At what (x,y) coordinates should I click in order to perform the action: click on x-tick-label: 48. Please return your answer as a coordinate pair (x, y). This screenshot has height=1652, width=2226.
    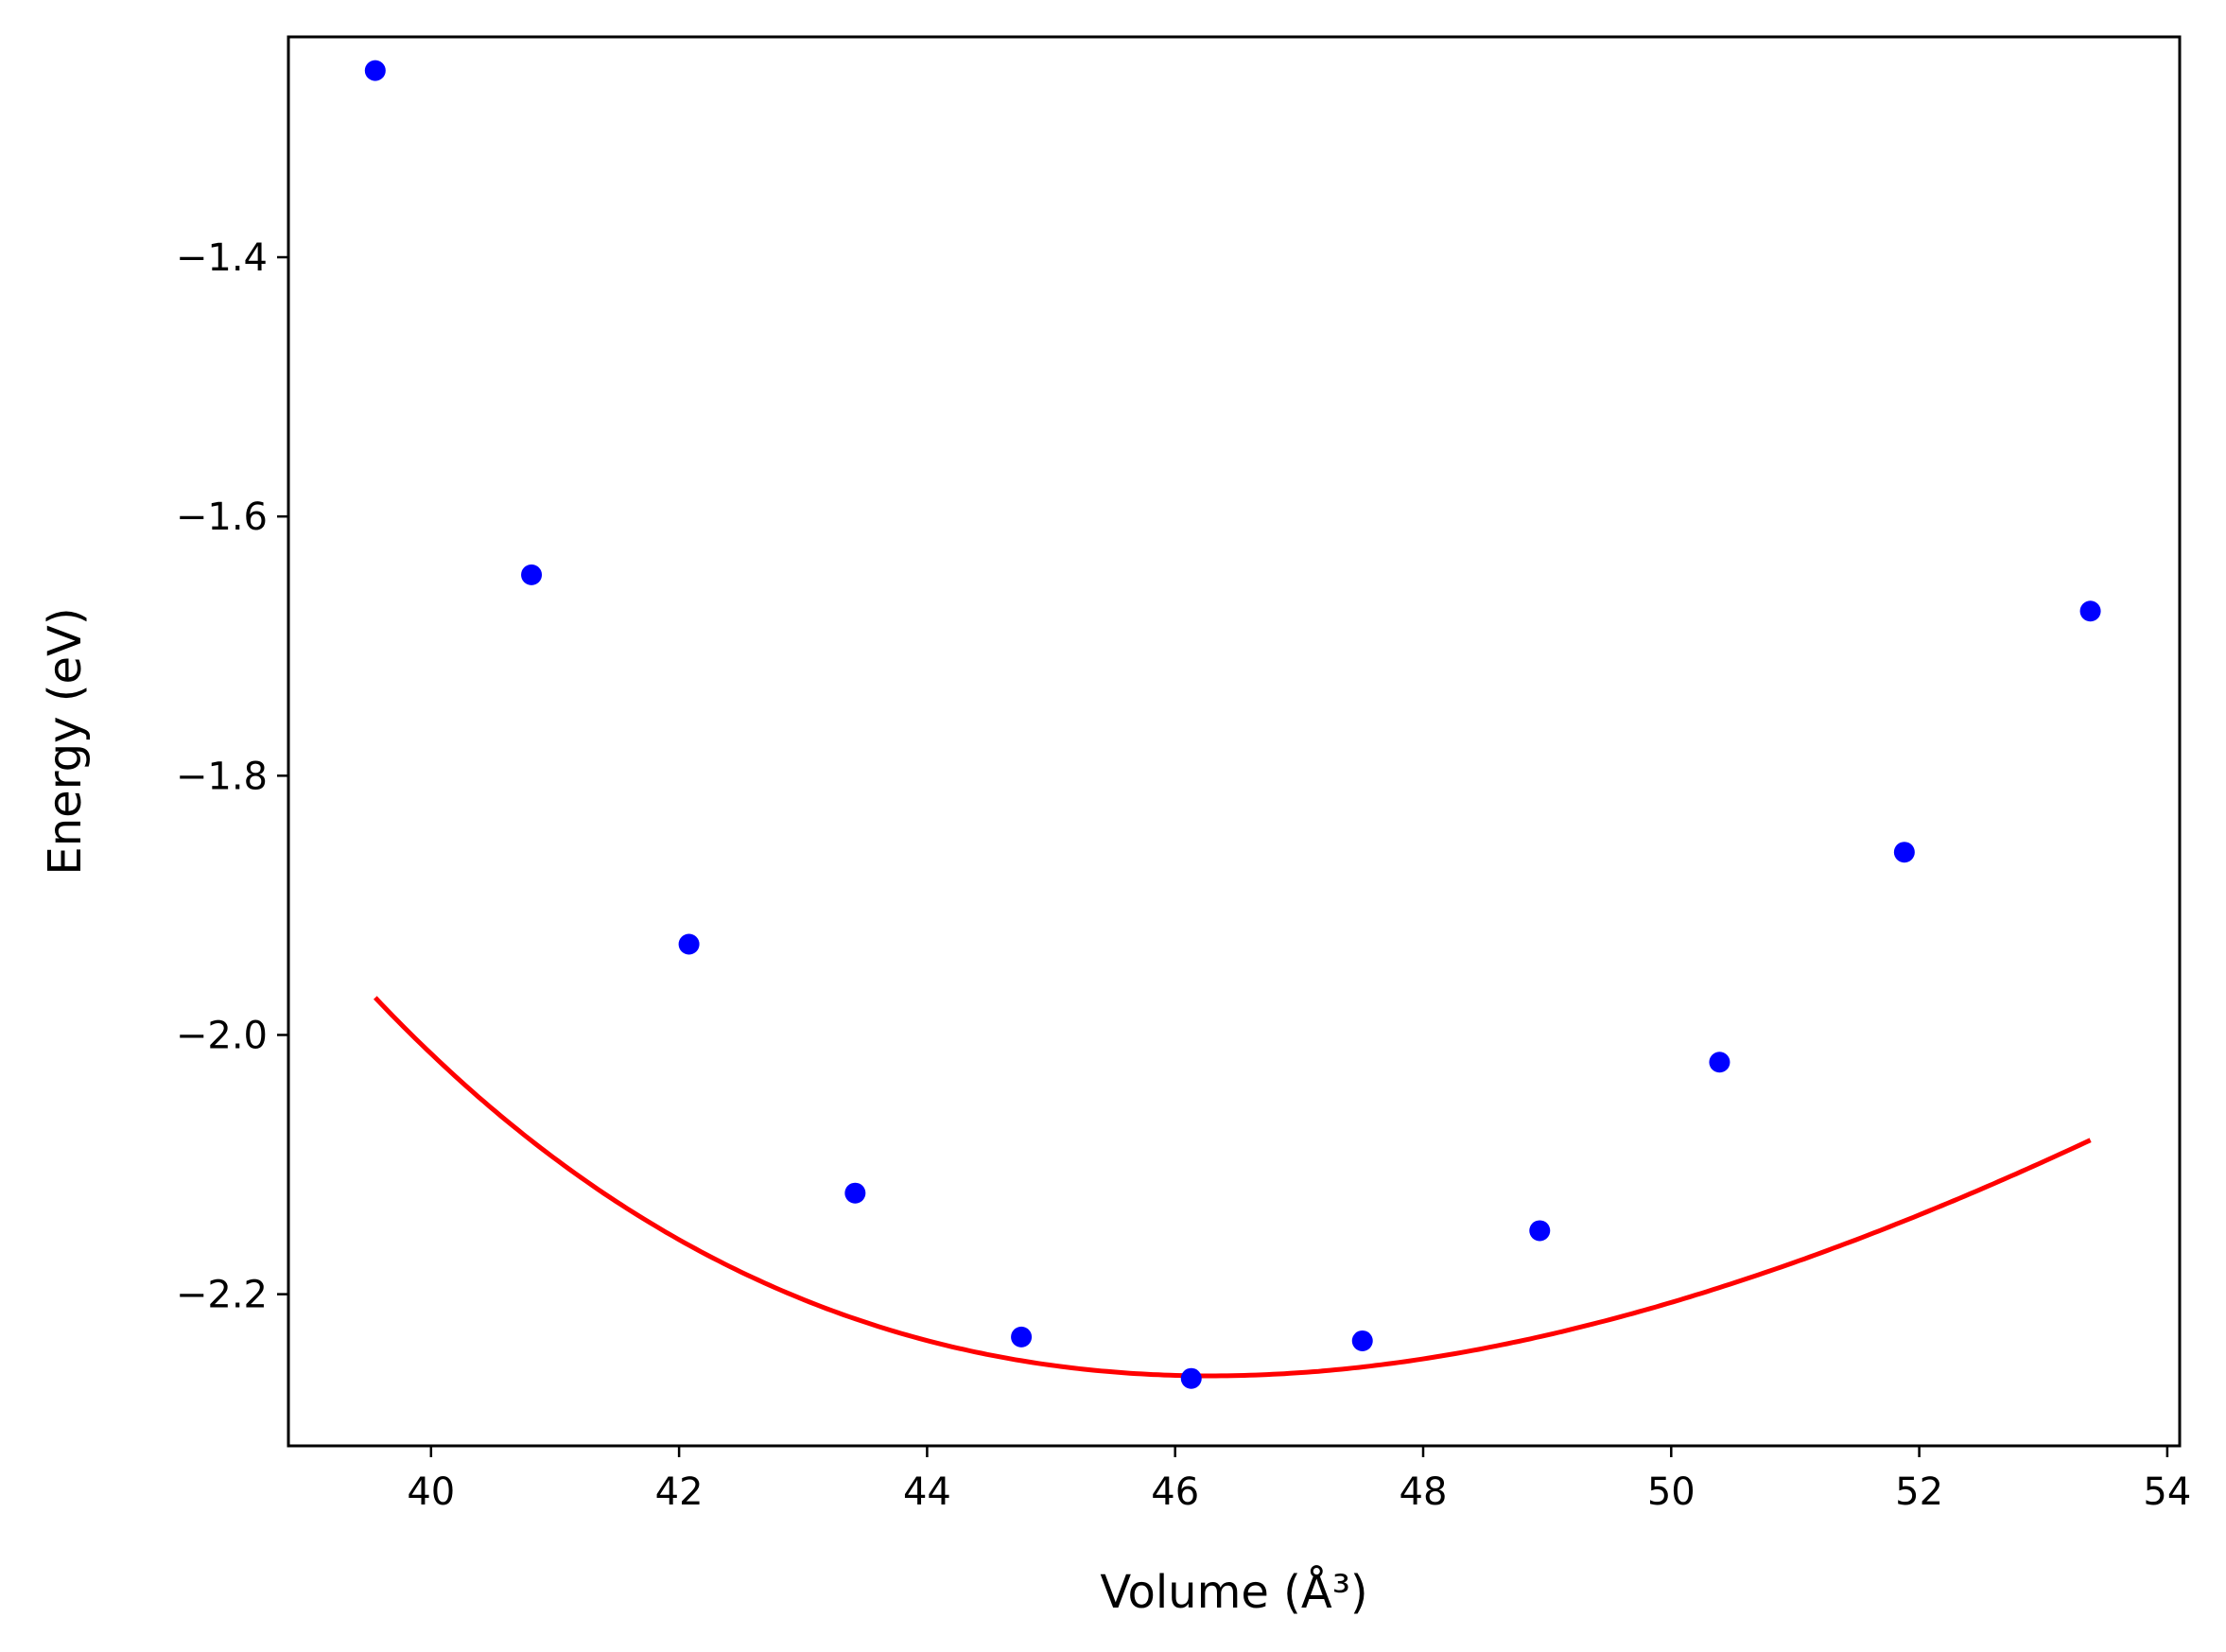
    Looking at the image, I should click on (1424, 1492).